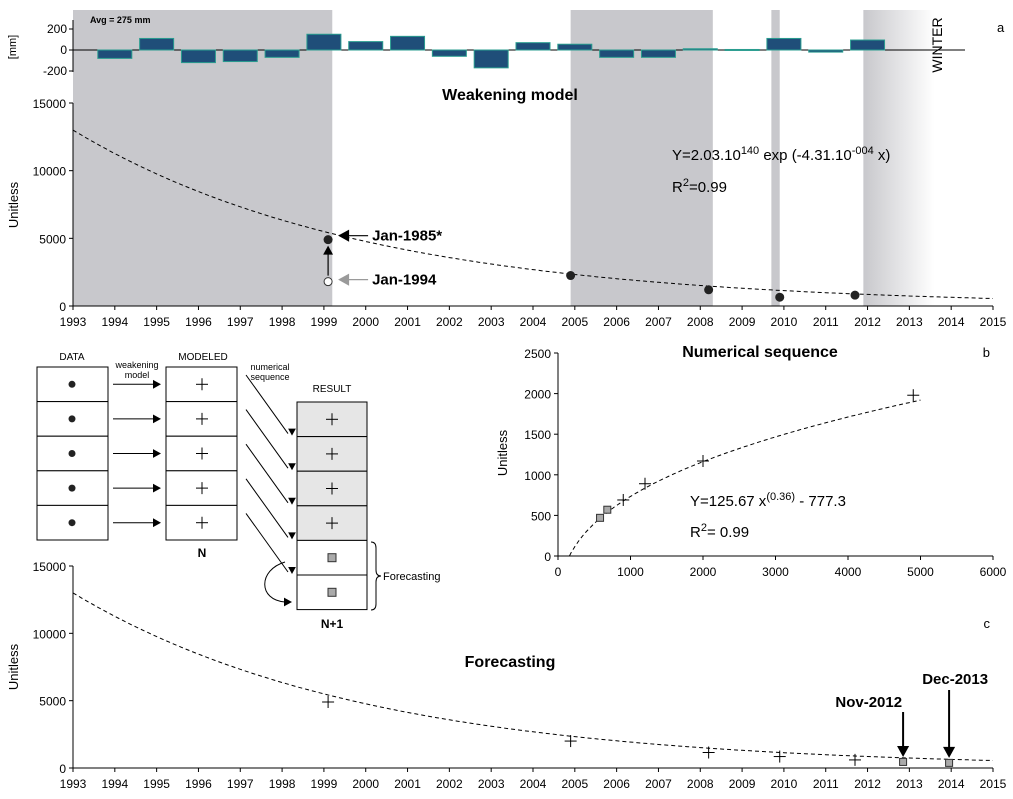  I want to click on diagram-arrow2-label-1: numerical, so click(269, 367).